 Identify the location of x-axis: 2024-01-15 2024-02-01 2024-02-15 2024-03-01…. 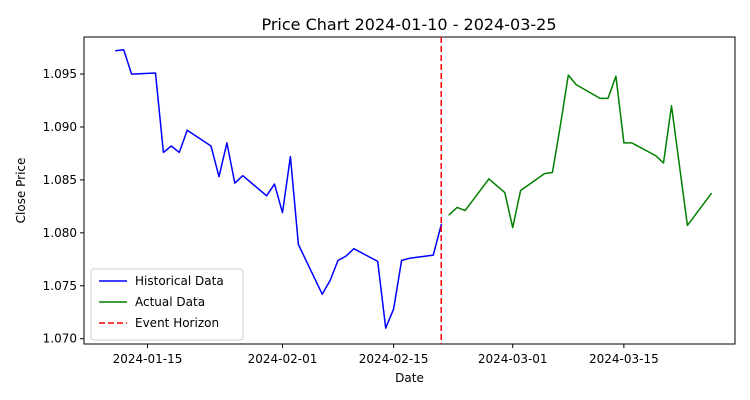
(386, 355).